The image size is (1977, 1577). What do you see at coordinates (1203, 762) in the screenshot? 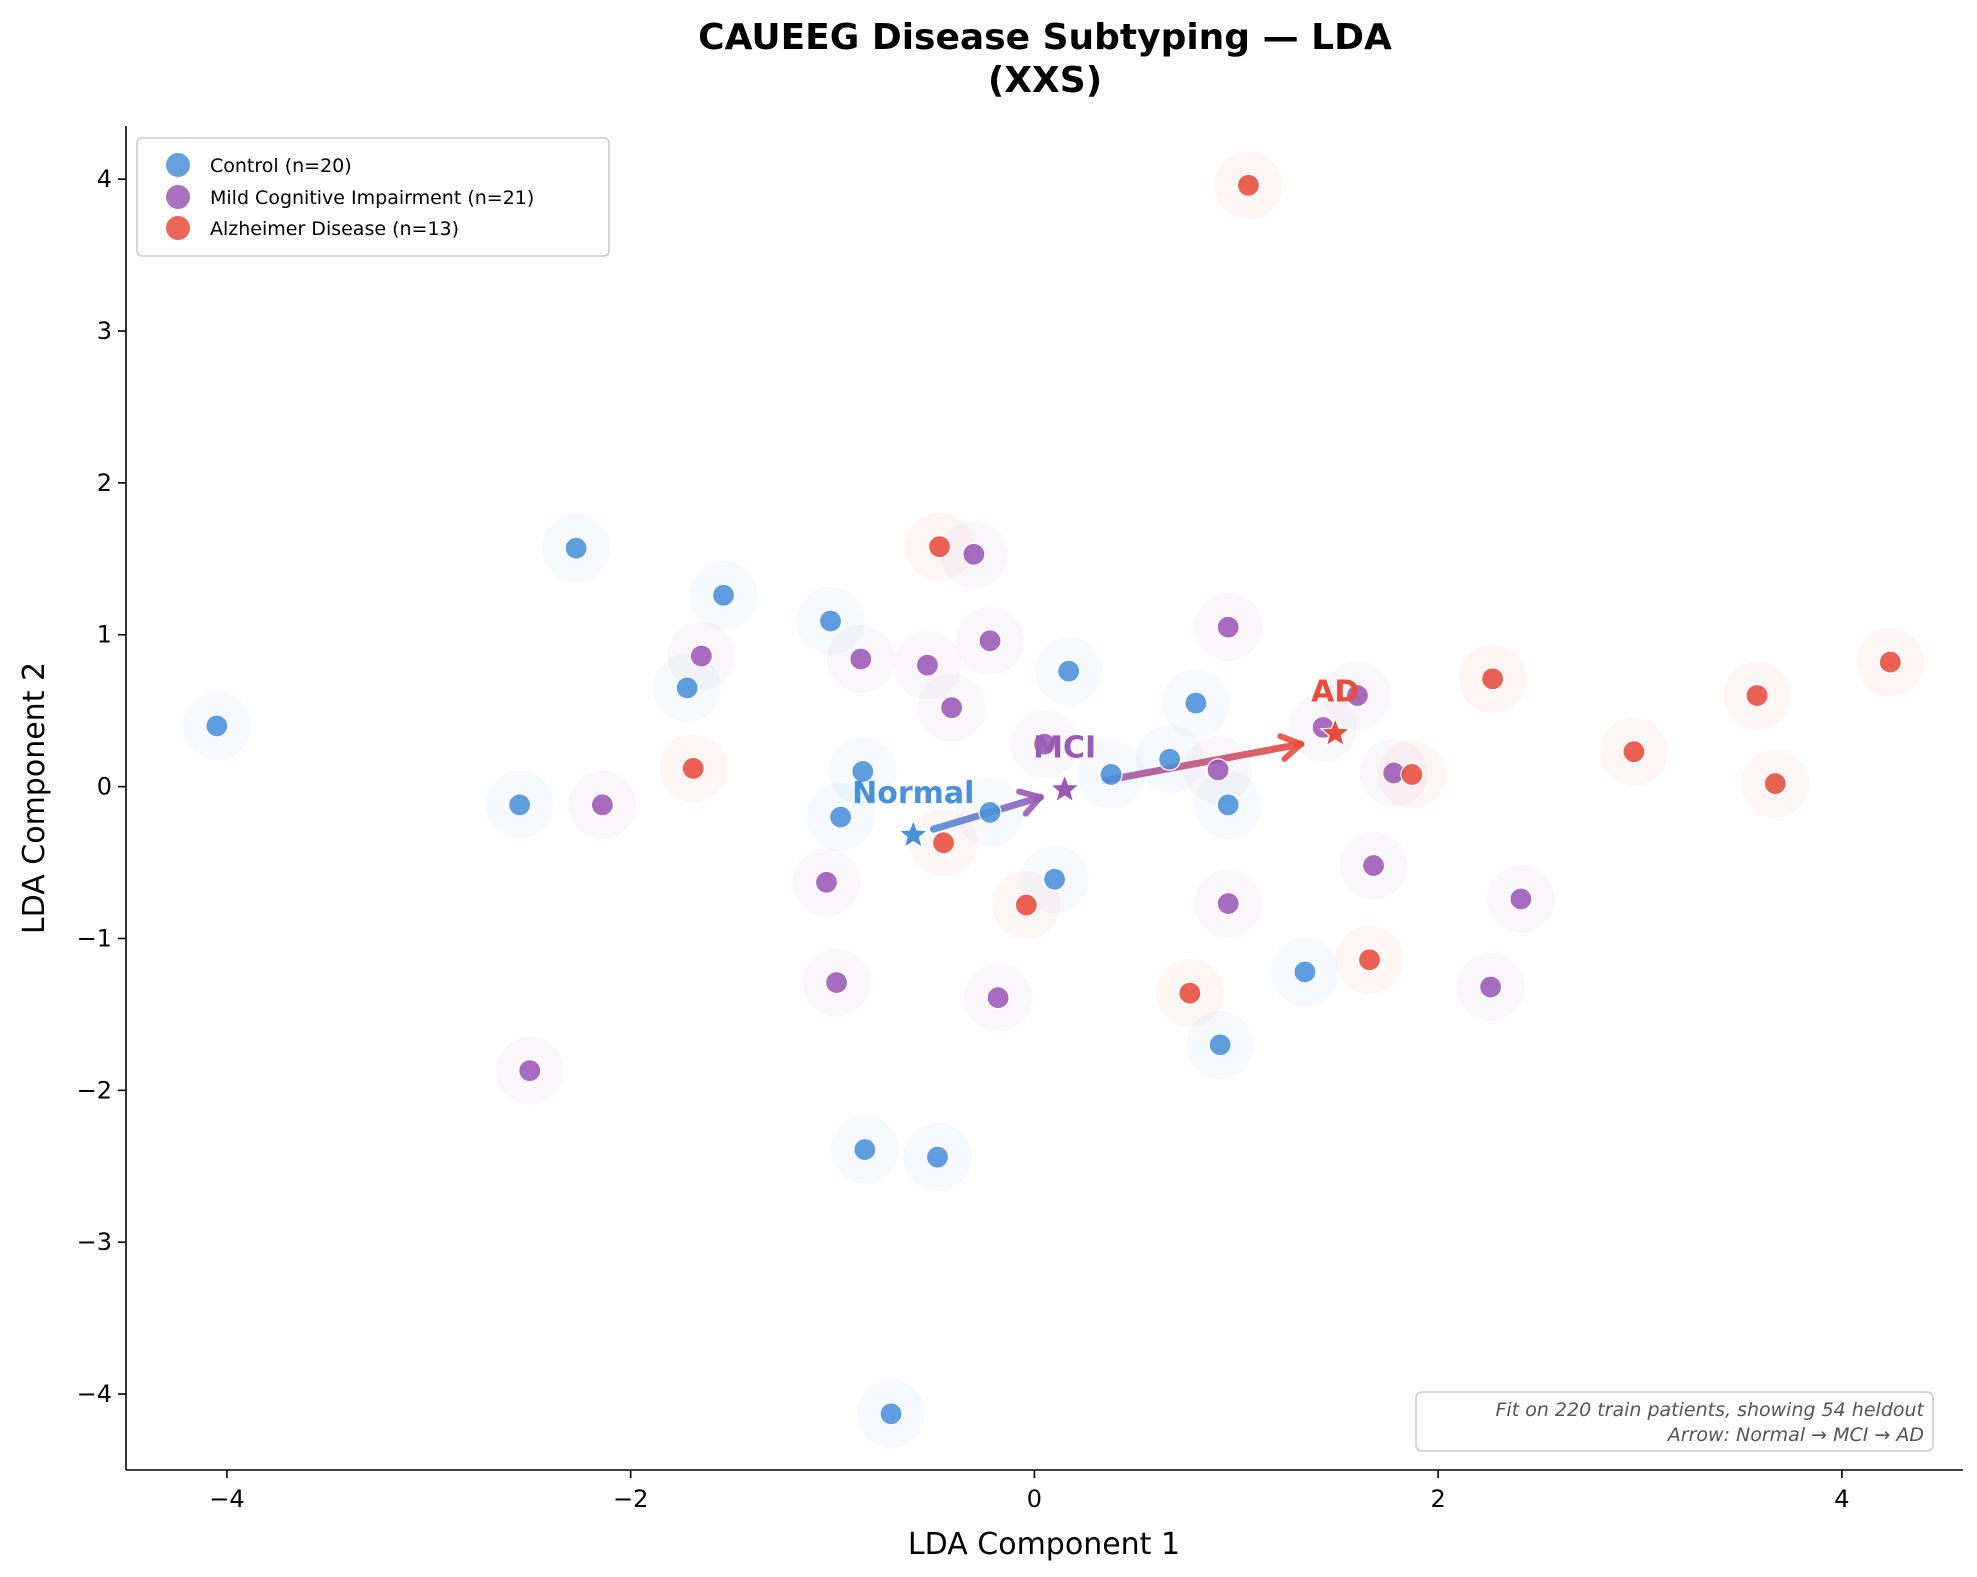
I see `trajectory-arrow-shaft` at bounding box center [1203, 762].